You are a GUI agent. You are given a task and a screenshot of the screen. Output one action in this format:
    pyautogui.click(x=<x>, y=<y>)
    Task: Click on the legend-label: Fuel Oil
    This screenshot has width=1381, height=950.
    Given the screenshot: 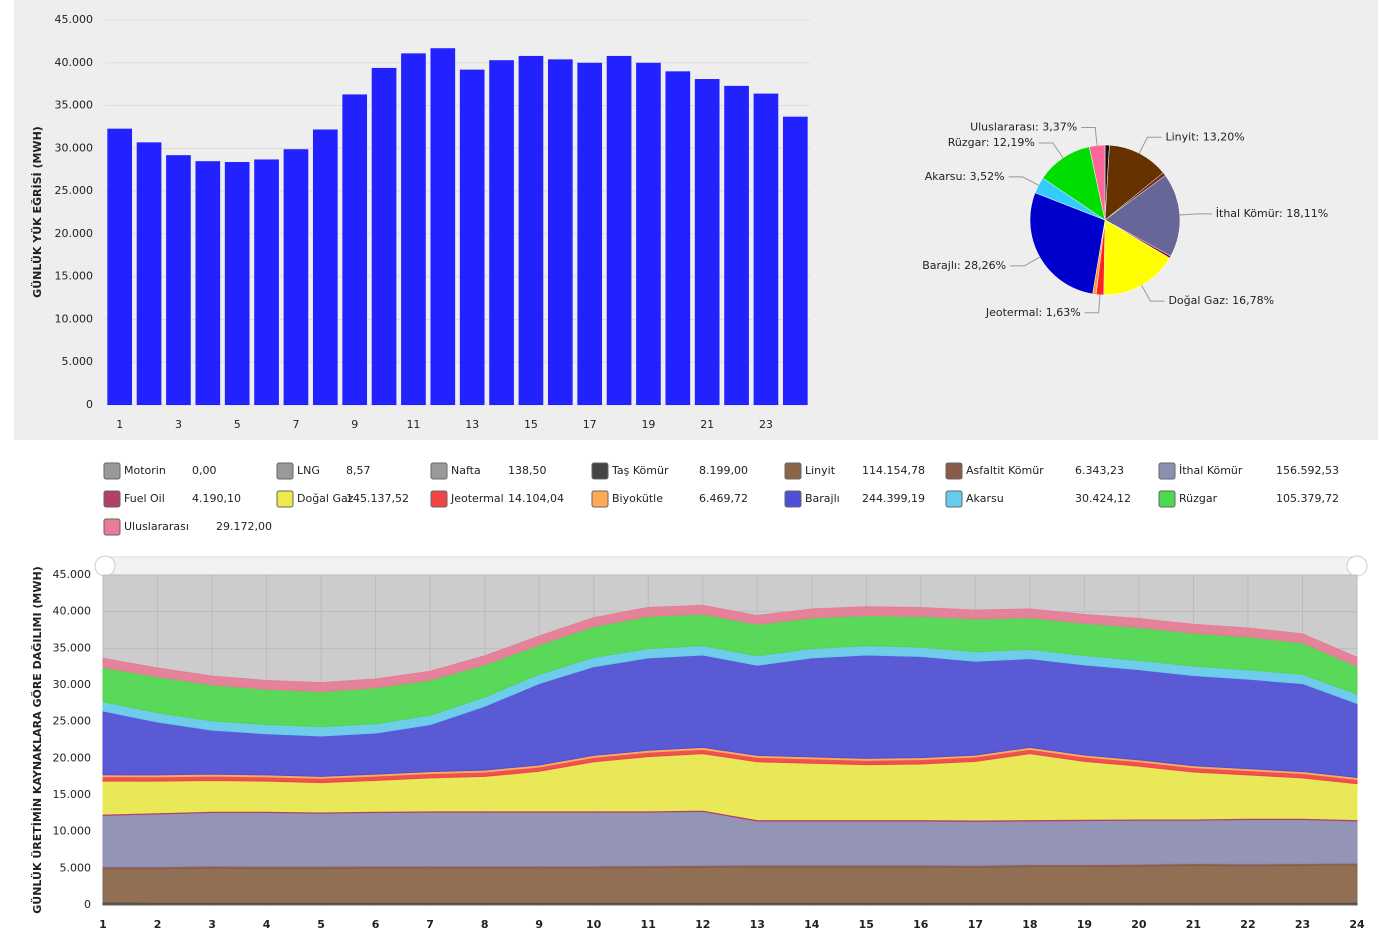 What is the action you would take?
    pyautogui.click(x=144, y=498)
    